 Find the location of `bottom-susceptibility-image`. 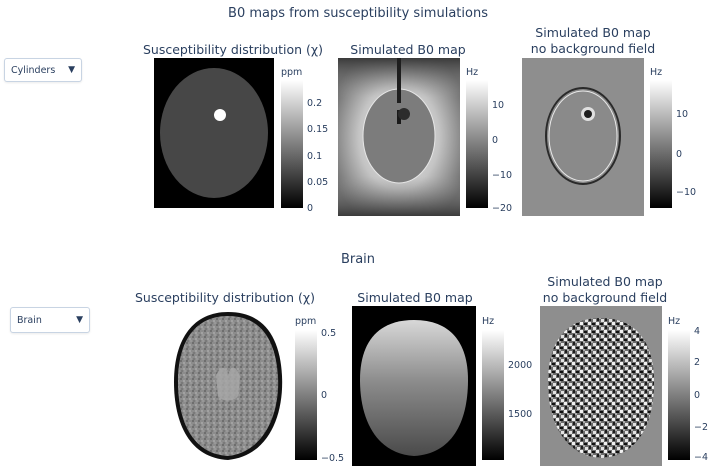

bottom-susceptibility-image is located at coordinates (228, 386).